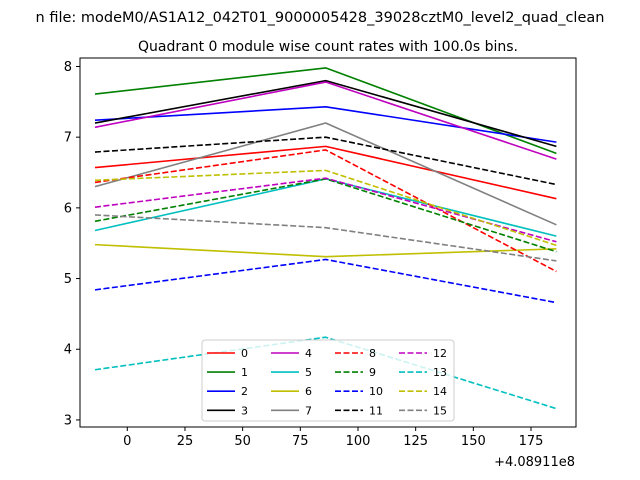  What do you see at coordinates (244, 353) in the screenshot?
I see `legend-label-0: 0` at bounding box center [244, 353].